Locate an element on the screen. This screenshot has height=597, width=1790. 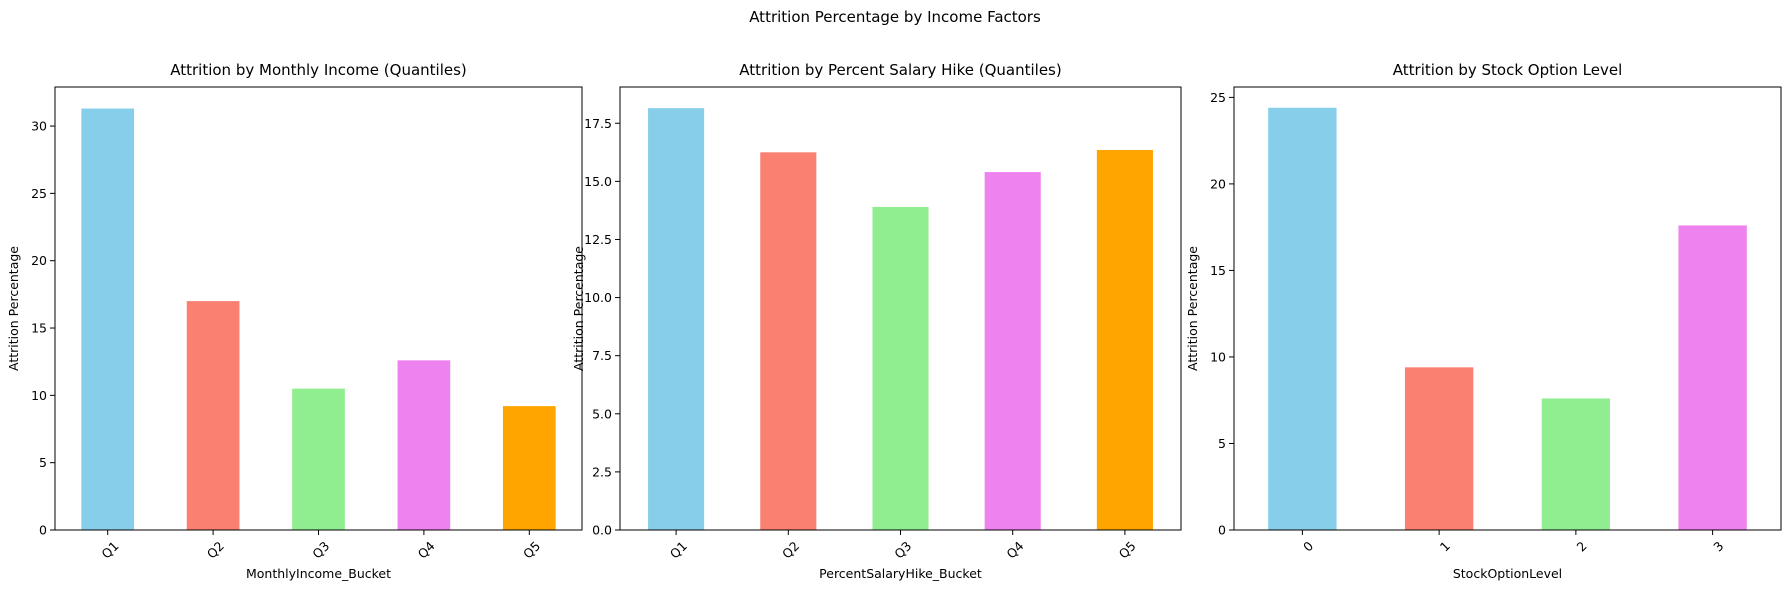
y-tick-label: 30 is located at coordinates (39, 126).